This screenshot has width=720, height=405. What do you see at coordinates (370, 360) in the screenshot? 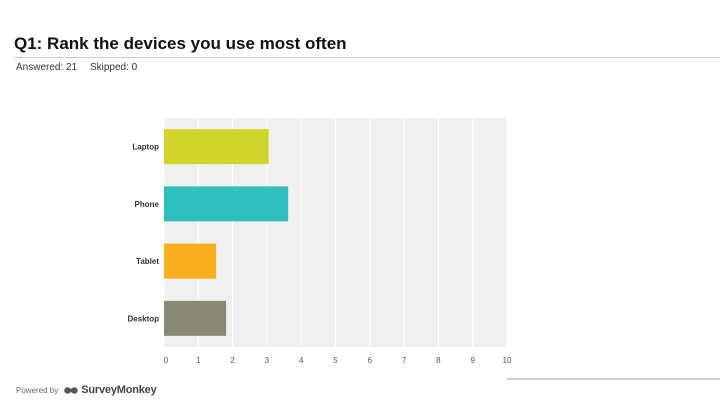
I see `x-tick-label: 6` at bounding box center [370, 360].